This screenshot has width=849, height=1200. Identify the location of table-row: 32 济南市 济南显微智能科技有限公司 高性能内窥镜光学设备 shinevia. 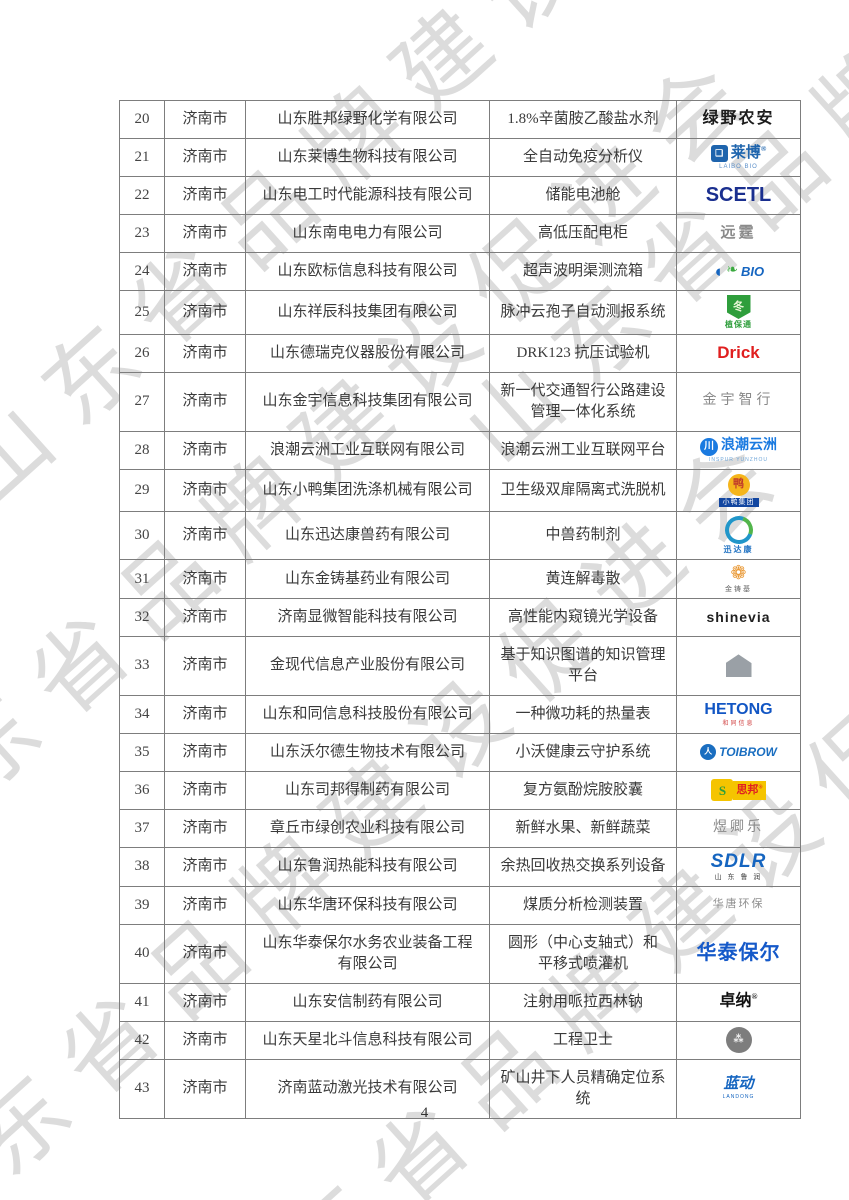
(460, 617).